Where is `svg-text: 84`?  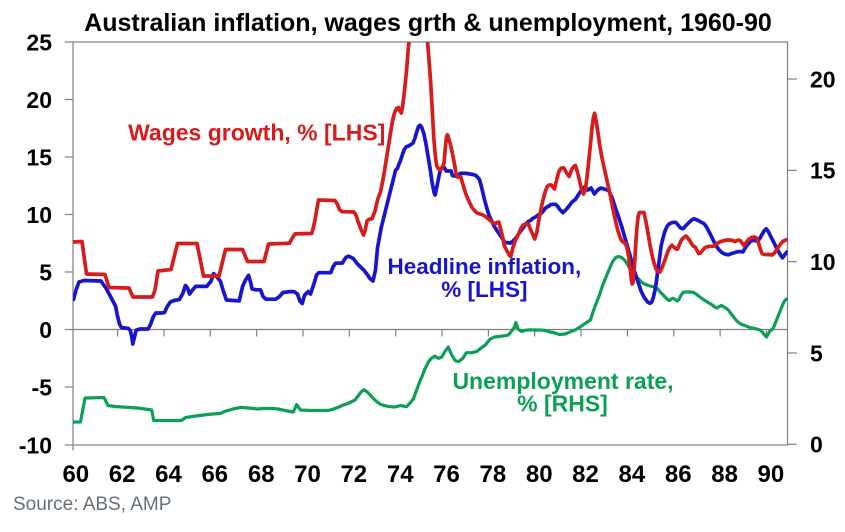
svg-text: 84 is located at coordinates (632, 474).